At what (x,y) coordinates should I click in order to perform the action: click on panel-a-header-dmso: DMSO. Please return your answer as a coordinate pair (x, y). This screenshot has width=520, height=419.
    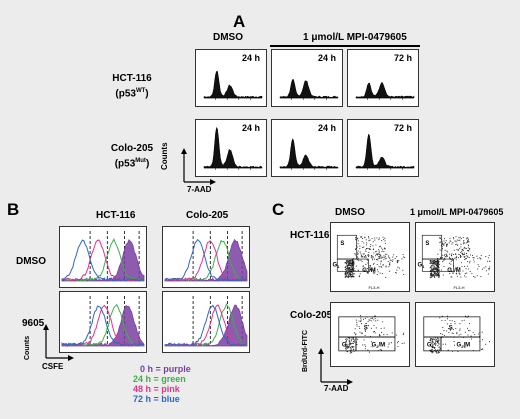
    Looking at the image, I should click on (228, 37).